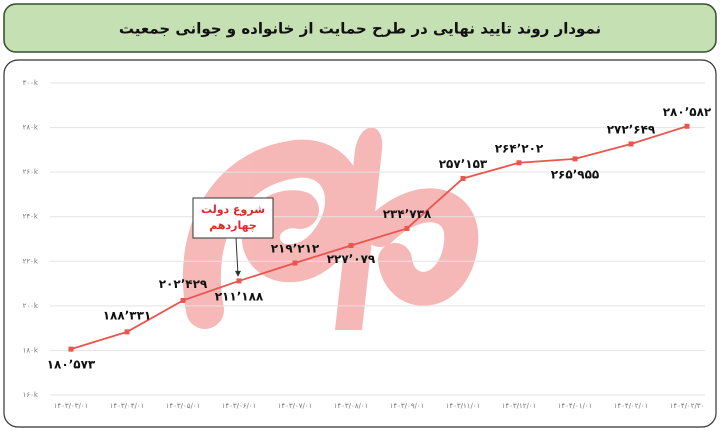  What do you see at coordinates (519, 406) in the screenshot?
I see `x-tick-label: ۱۴۰۳/۱۲/۰۱` at bounding box center [519, 406].